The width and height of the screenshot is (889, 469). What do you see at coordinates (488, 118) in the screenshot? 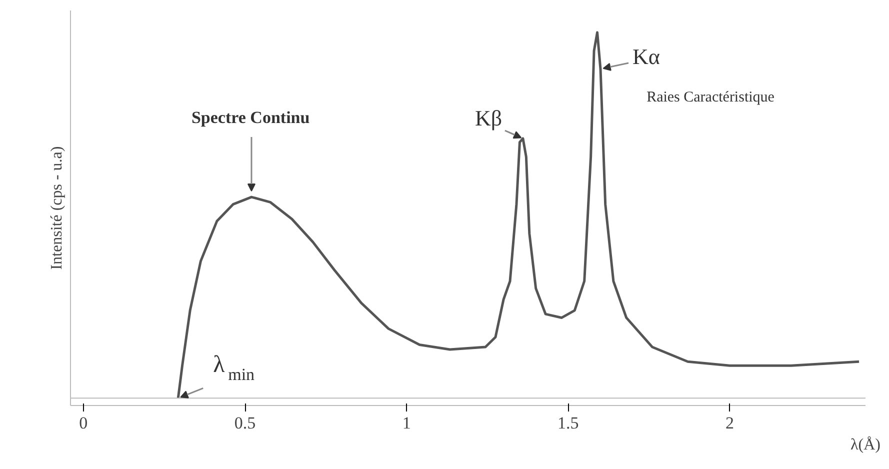
I see `annotation: Kβ` at bounding box center [488, 118].